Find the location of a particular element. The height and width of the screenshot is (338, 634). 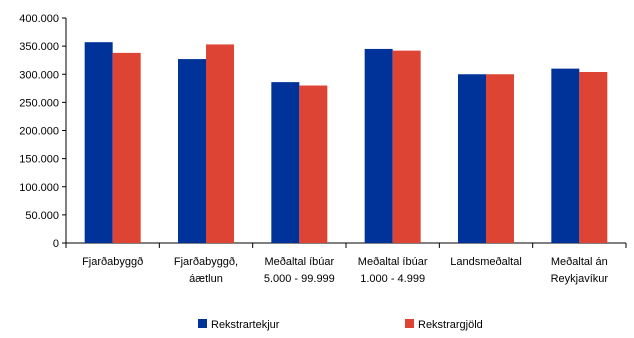

legend-label: Rekstrartekjur is located at coordinates (245, 325).